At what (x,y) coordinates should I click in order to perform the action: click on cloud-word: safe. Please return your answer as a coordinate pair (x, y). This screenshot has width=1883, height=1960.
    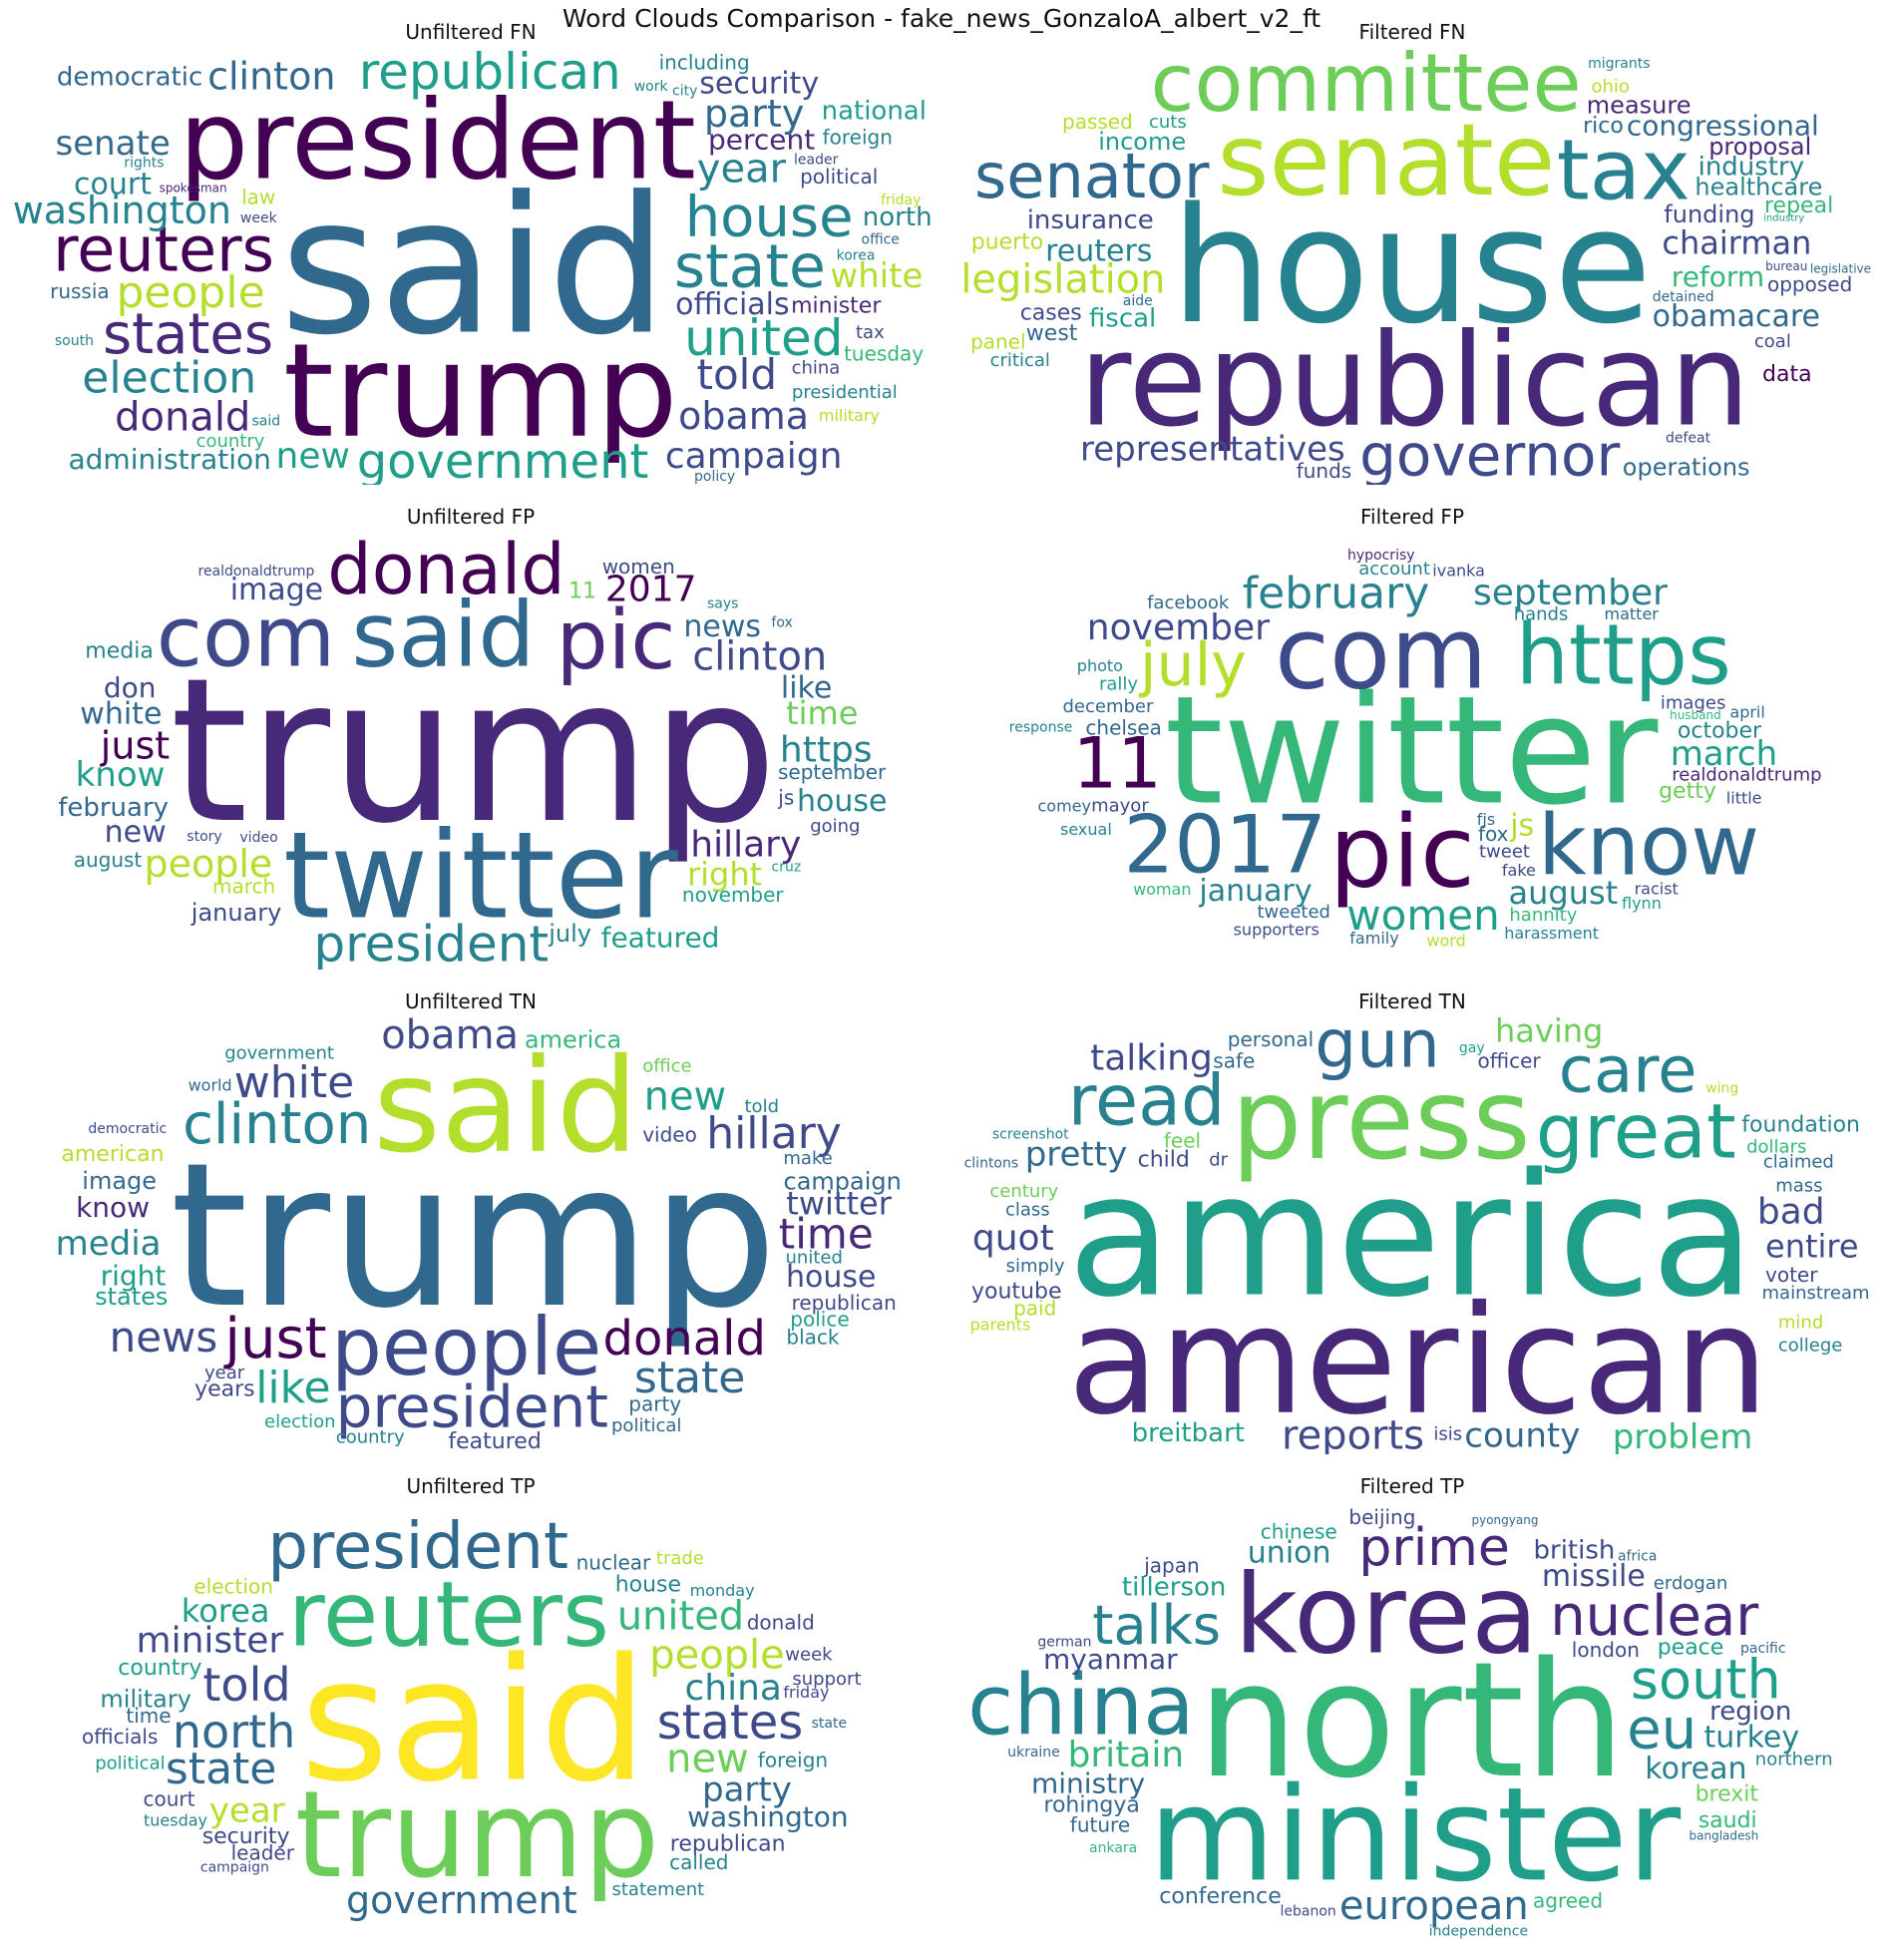
    Looking at the image, I should click on (1234, 1061).